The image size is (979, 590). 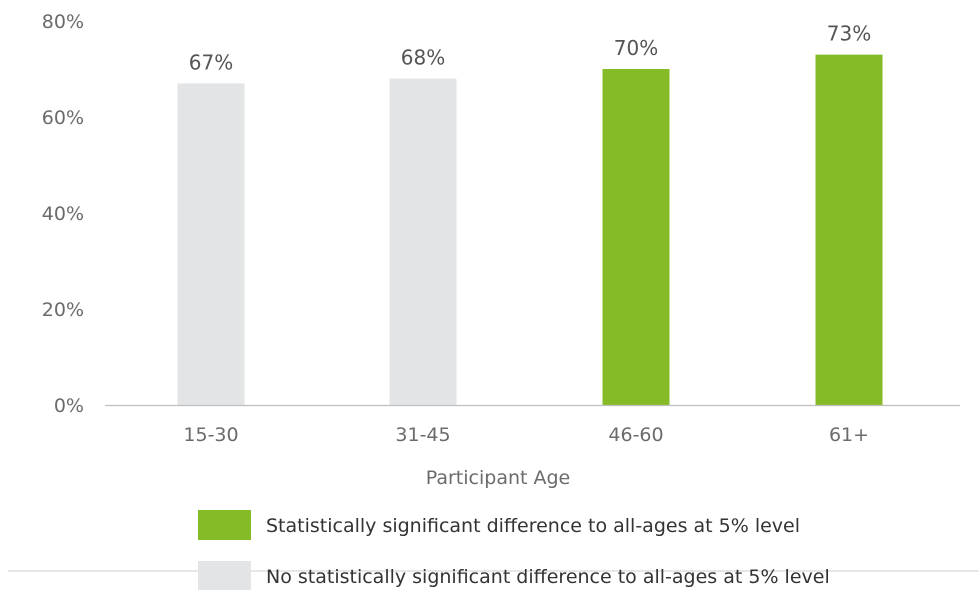 I want to click on y-tick-label: 20%, so click(x=63, y=310).